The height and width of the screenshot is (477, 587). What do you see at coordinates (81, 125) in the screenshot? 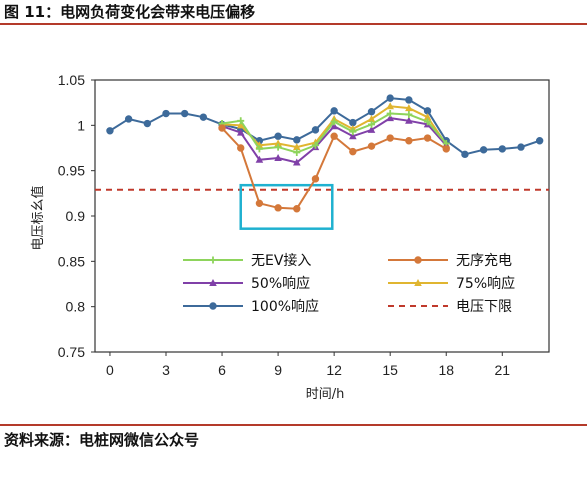
I see `y-tick-label: 1` at bounding box center [81, 125].